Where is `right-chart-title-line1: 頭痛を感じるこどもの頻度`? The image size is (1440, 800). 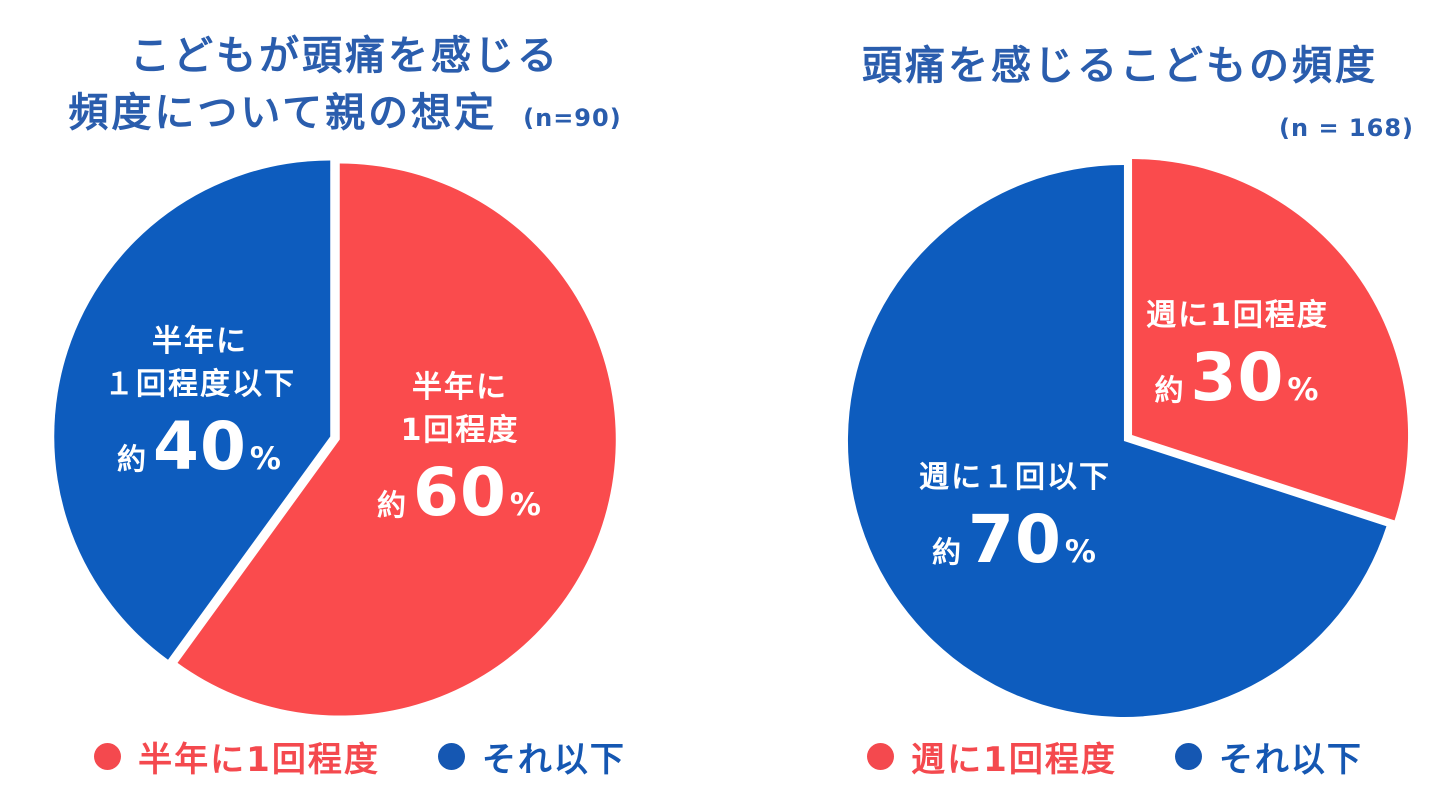
right-chart-title-line1: 頭痛を感じるこどもの頻度 is located at coordinates (1120, 66).